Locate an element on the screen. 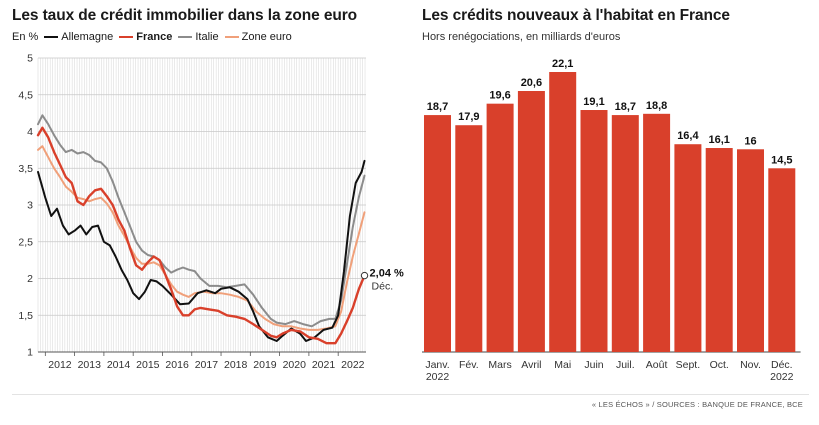  legend-swatch-italy is located at coordinates (185, 37).